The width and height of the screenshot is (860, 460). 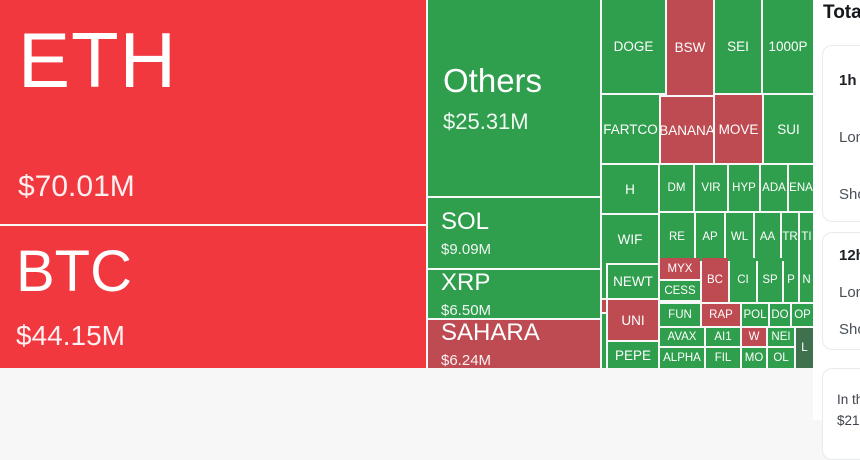 I want to click on summary-text: In th, so click(x=848, y=399).